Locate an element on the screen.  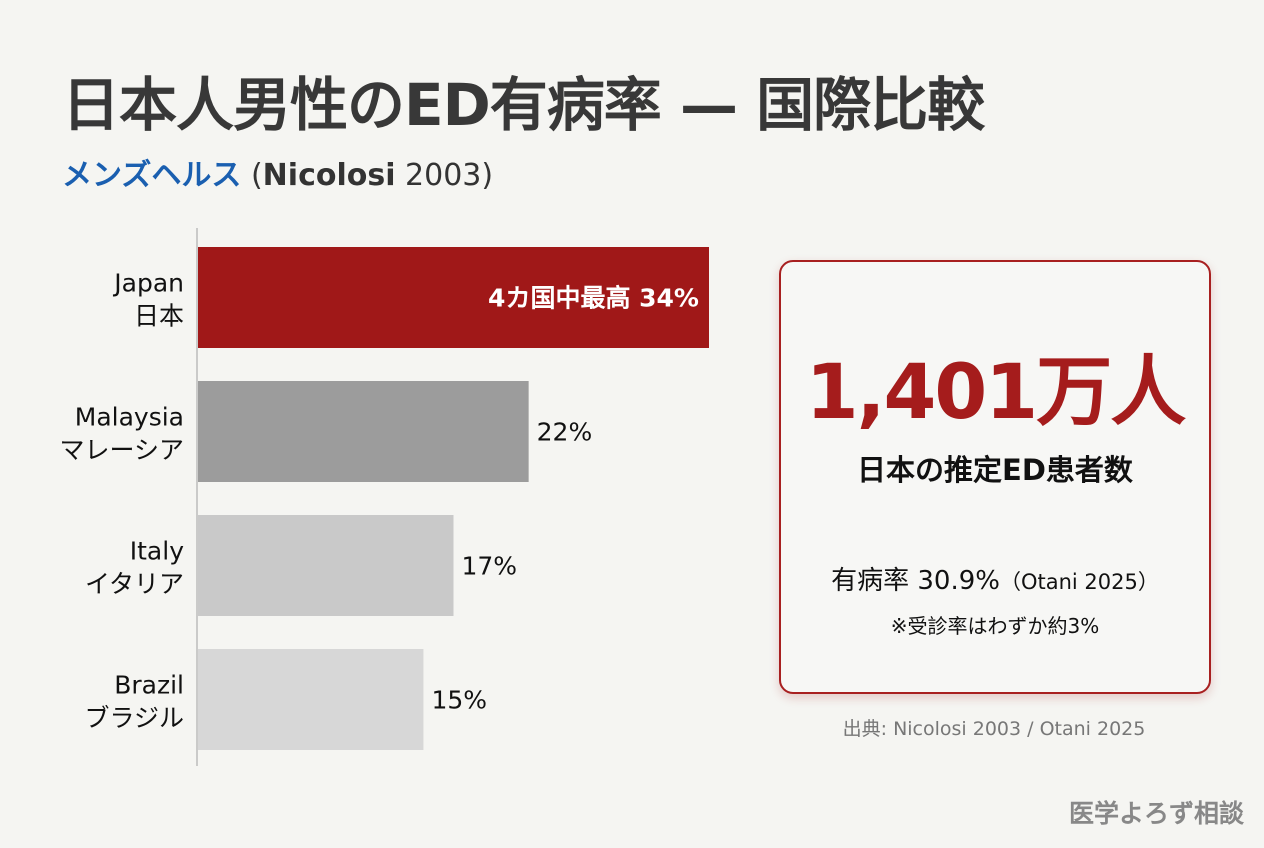
category-label-ja: 日本 is located at coordinates (159, 316).